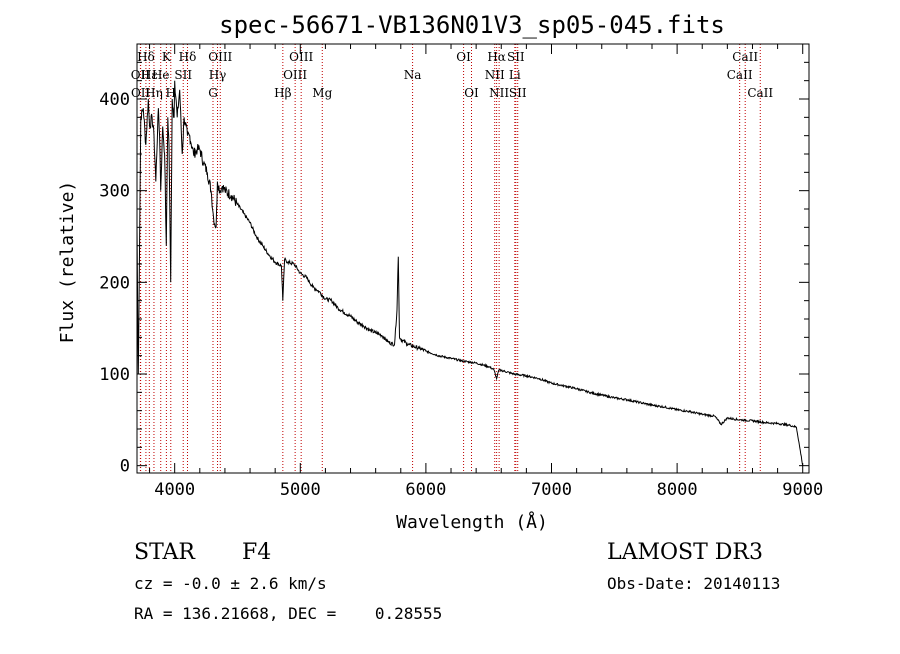 The image size is (900, 654). Describe the element at coordinates (301, 57) in the screenshot. I see `line-label-15: OIII` at that location.